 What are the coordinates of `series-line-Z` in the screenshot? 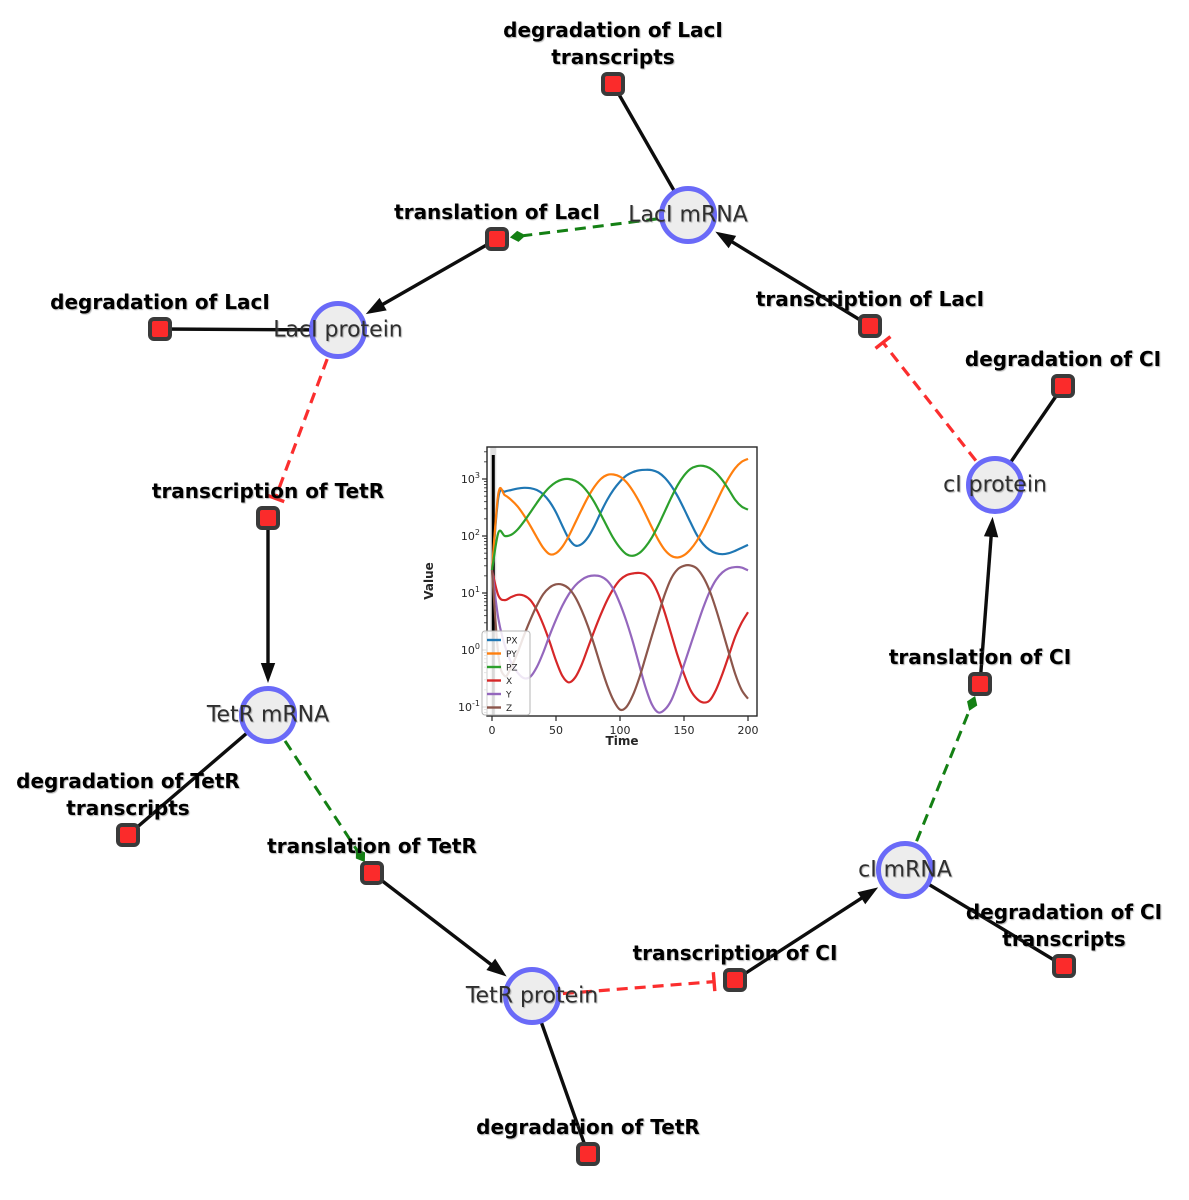 It's located at (619, 638).